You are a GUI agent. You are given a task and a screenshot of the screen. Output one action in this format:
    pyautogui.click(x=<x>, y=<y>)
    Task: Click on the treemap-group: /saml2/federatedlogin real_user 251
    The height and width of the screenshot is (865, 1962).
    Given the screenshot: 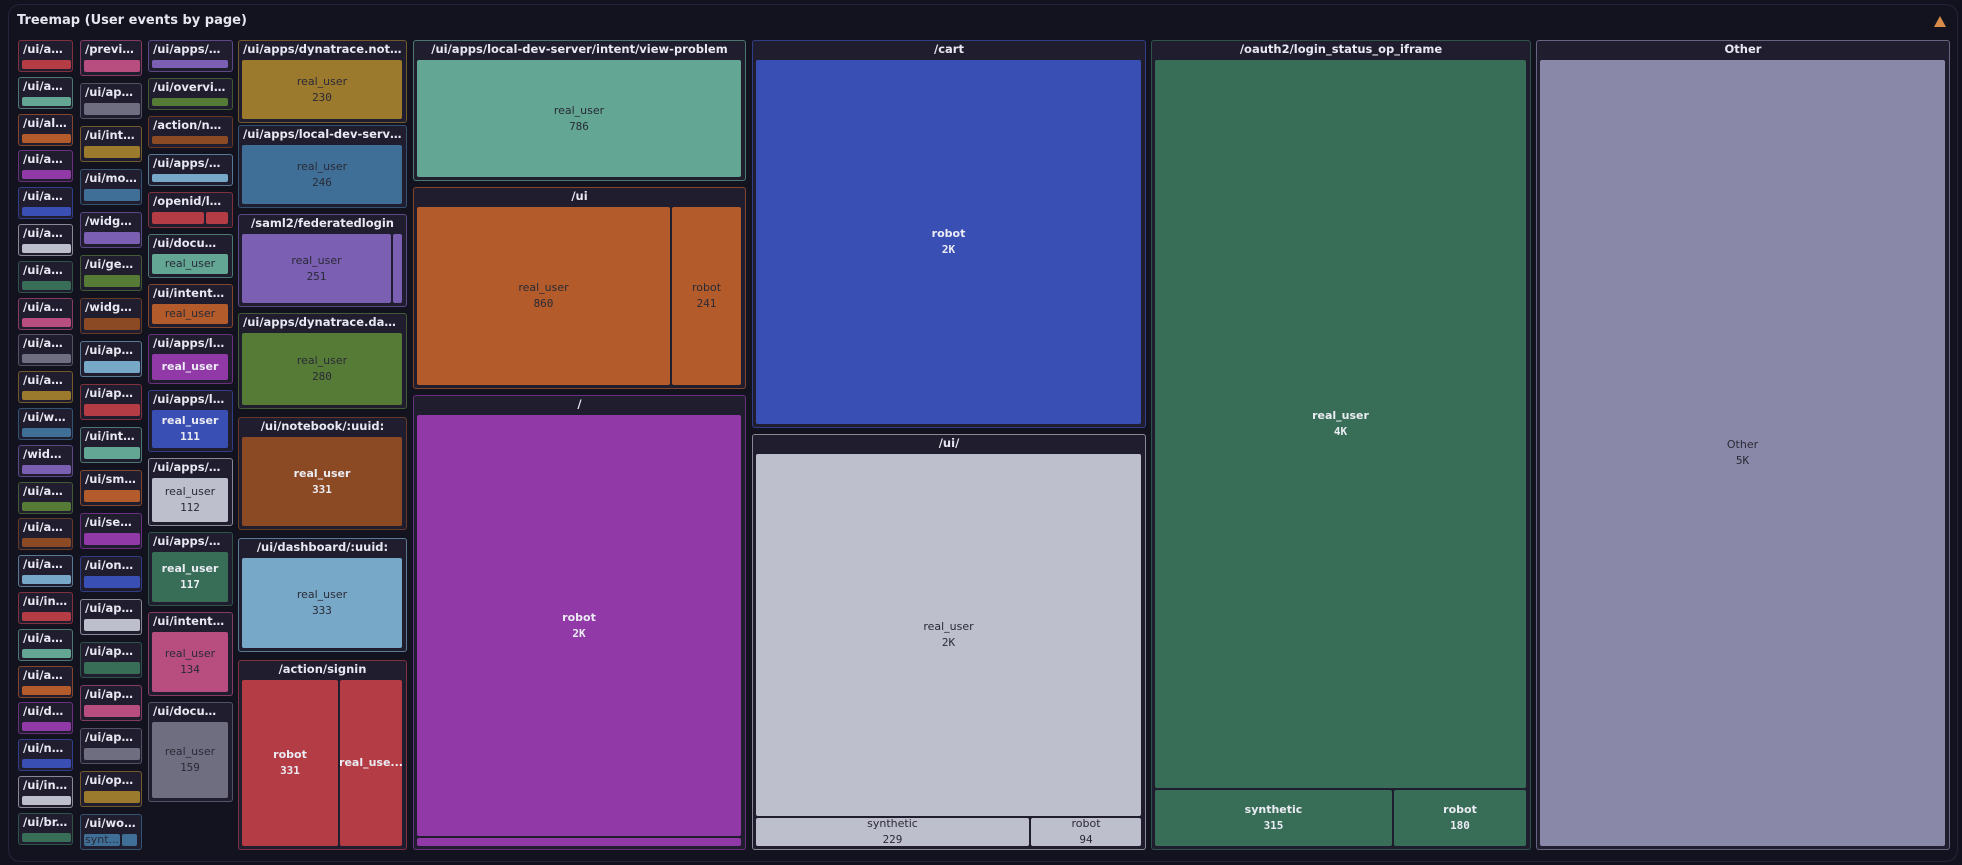 What is the action you would take?
    pyautogui.click(x=322, y=260)
    